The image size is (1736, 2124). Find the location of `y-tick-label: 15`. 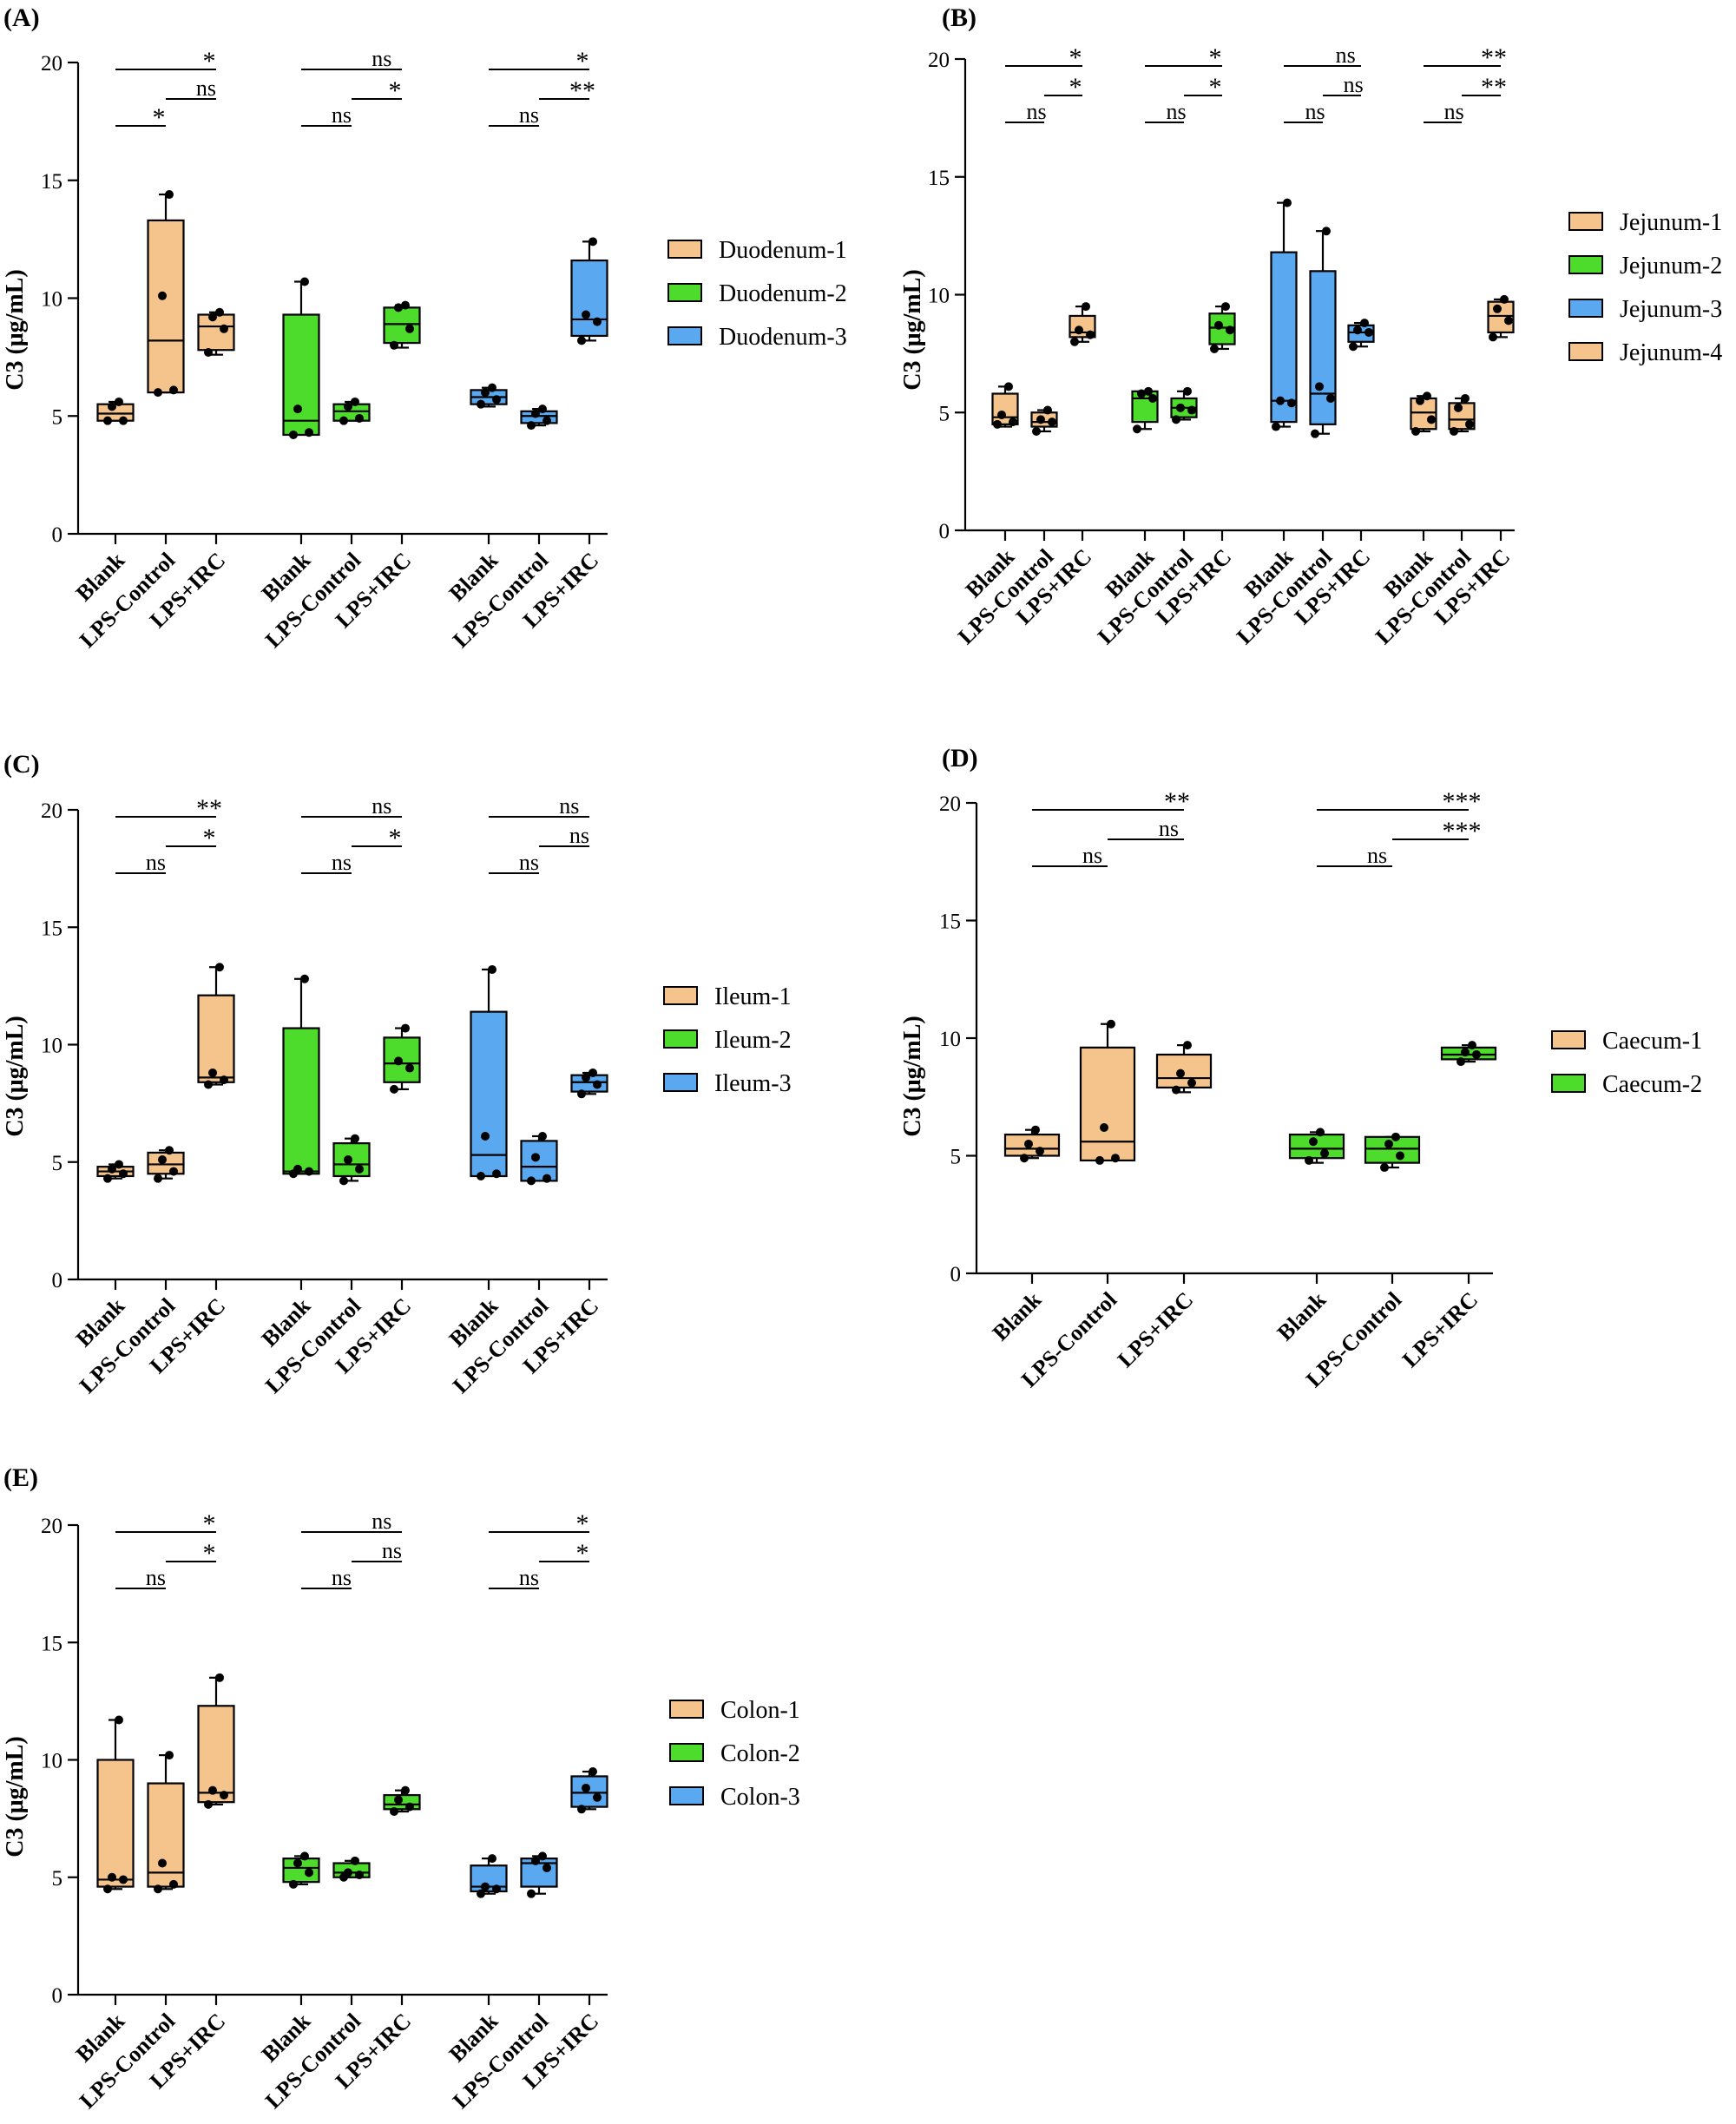

y-tick-label: 15 is located at coordinates (51, 182).